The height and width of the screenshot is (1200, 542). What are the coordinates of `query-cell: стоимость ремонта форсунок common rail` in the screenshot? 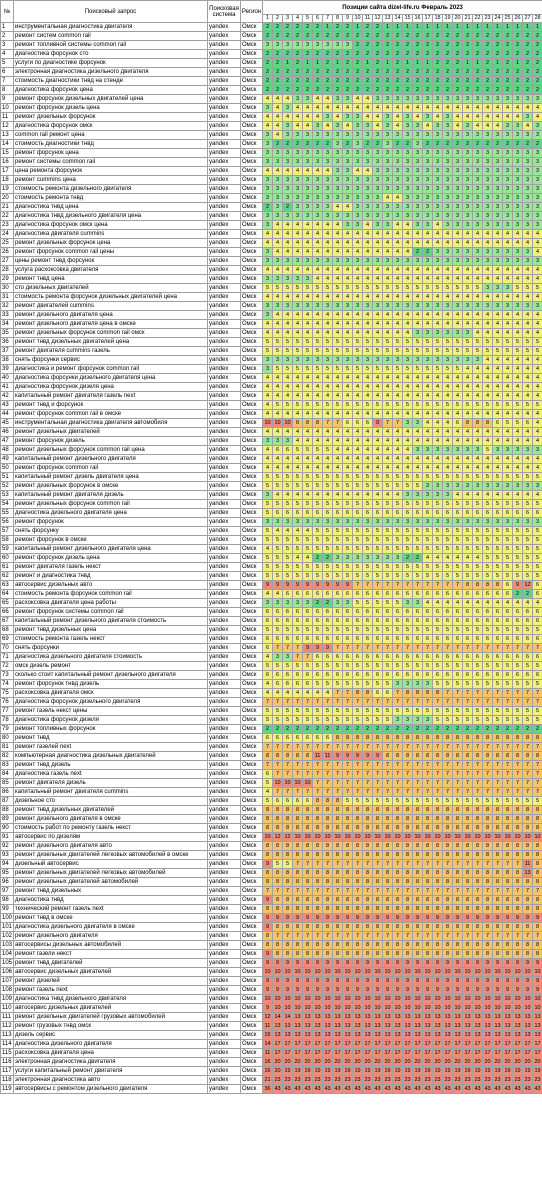 It's located at (110, 594).